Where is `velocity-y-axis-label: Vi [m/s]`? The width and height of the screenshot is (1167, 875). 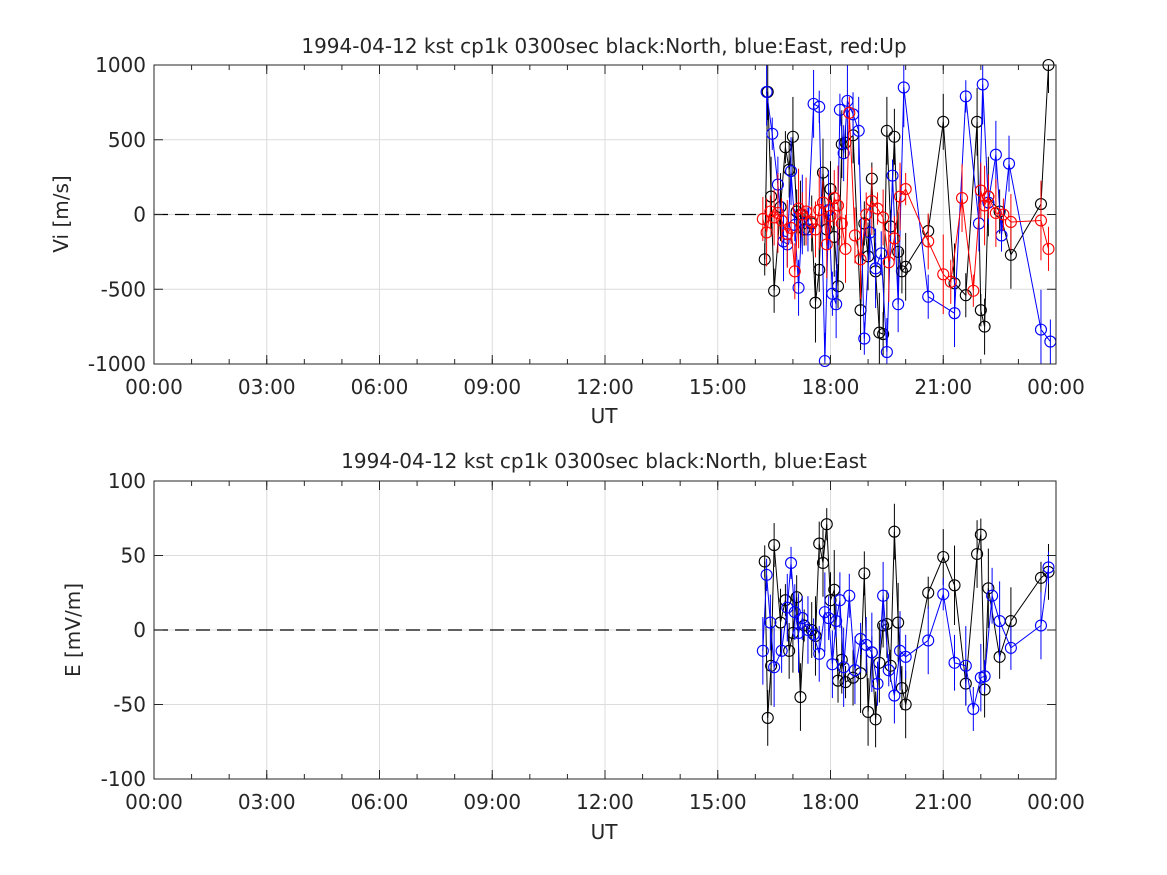 velocity-y-axis-label: Vi [m/s] is located at coordinates (61, 213).